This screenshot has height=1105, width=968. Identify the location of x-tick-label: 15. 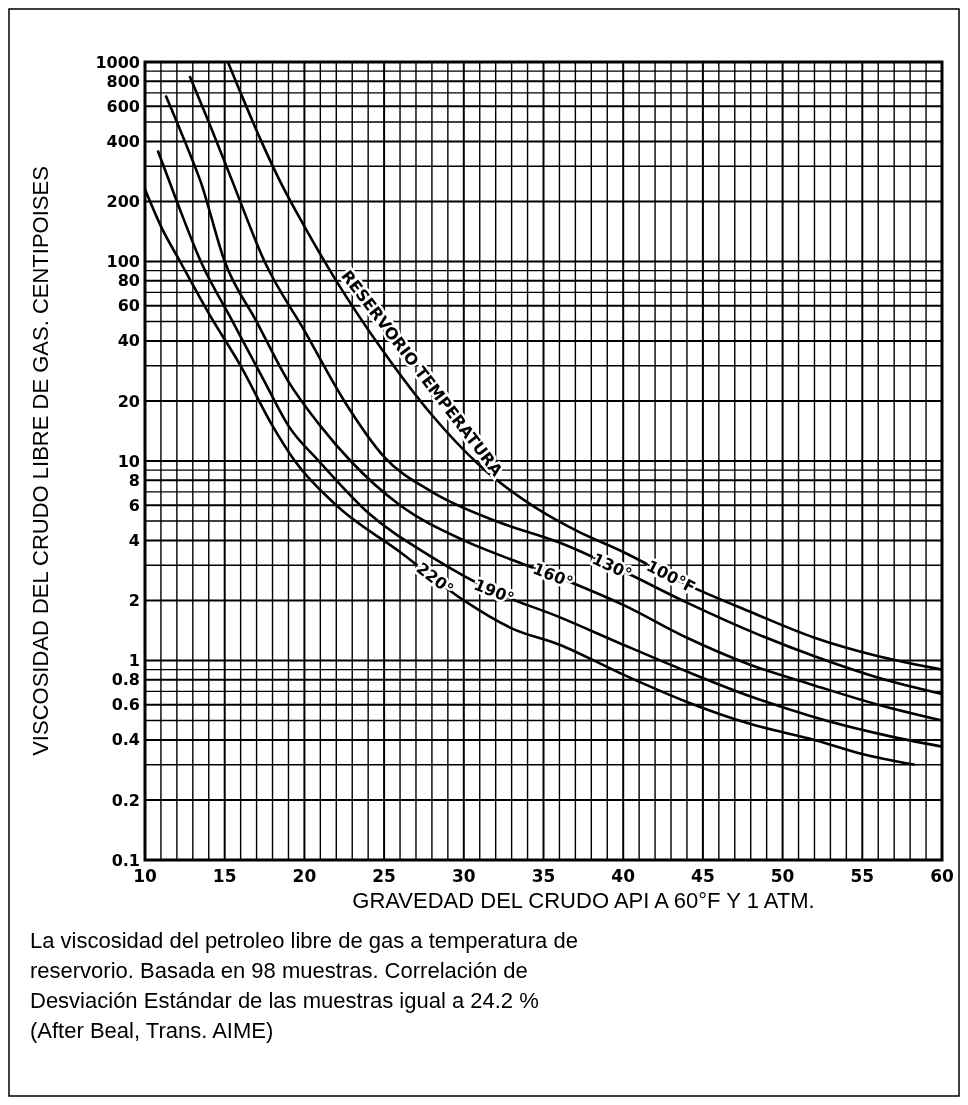
(224, 876).